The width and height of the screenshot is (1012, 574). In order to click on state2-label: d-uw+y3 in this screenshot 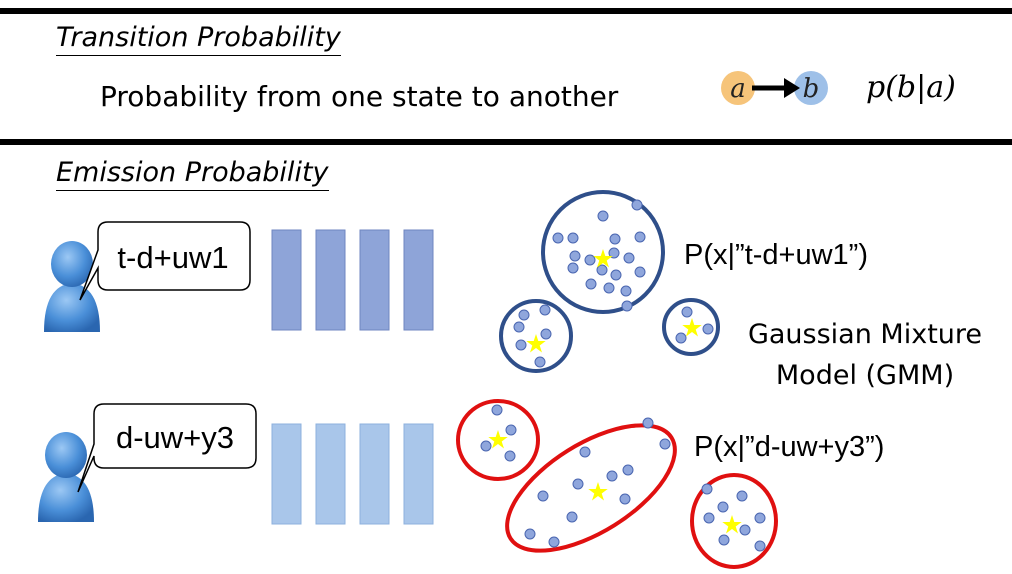, I will do `click(175, 437)`.